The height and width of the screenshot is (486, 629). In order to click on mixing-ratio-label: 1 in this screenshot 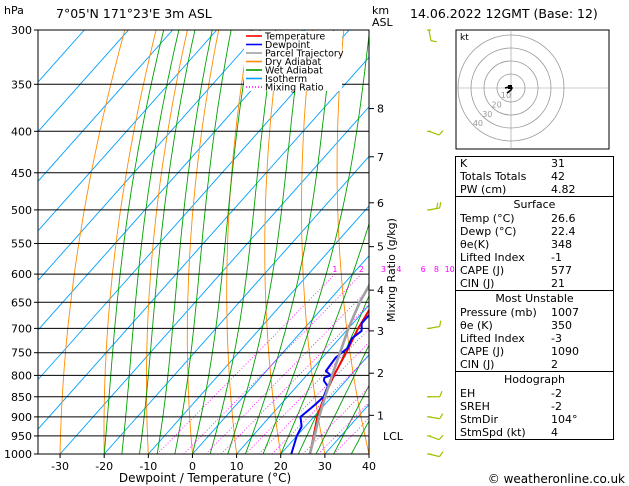, I will do `click(334, 269)`.